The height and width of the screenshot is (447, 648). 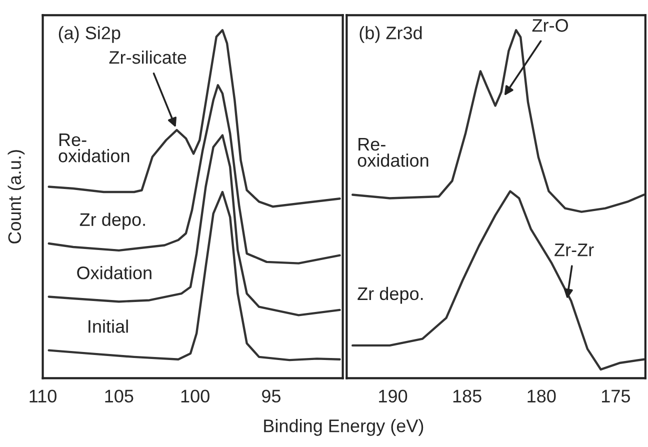 What do you see at coordinates (574, 250) in the screenshot?
I see `annotation: Zr-Zr` at bounding box center [574, 250].